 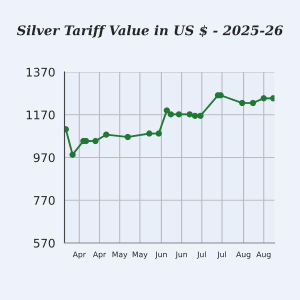 I want to click on y-tick-label: 770, so click(x=44, y=200).